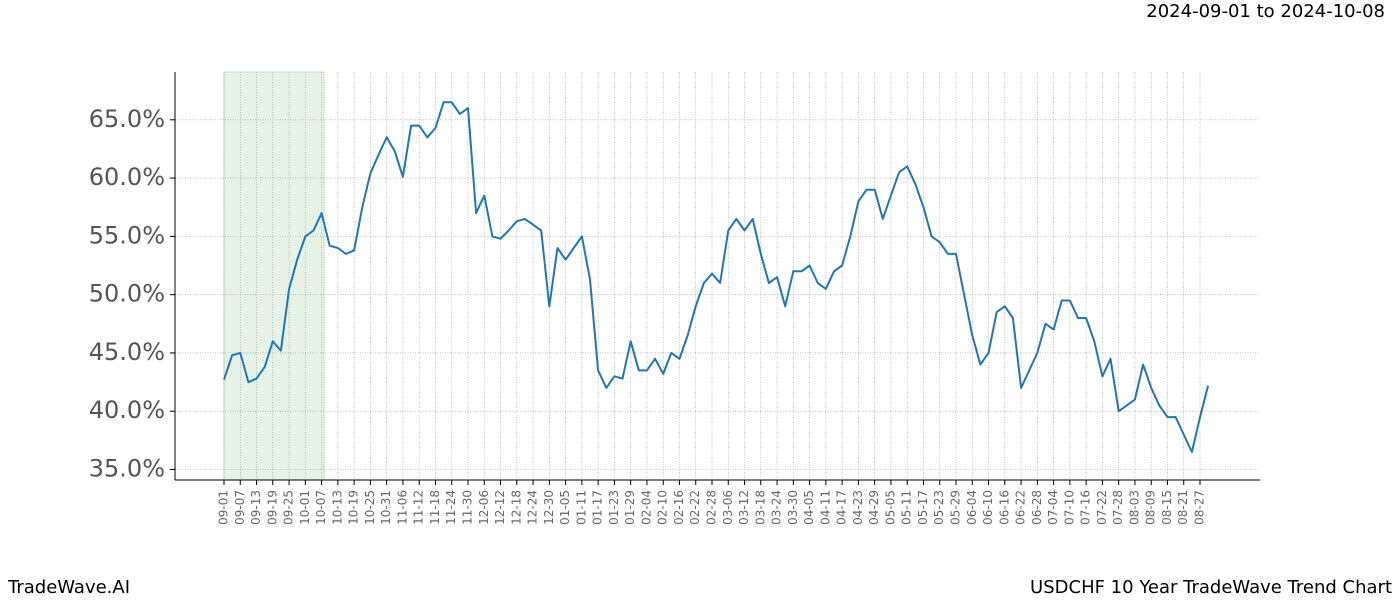 The image size is (1400, 600). I want to click on x-tick-label: 02-16, so click(679, 507).